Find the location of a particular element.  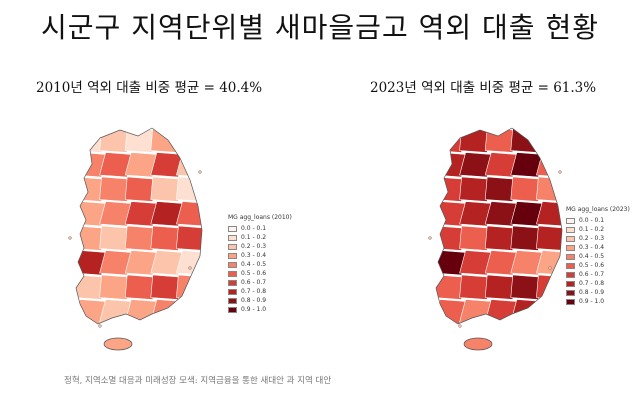

legend-label: 0.4 - 0.5 is located at coordinates (254, 264).